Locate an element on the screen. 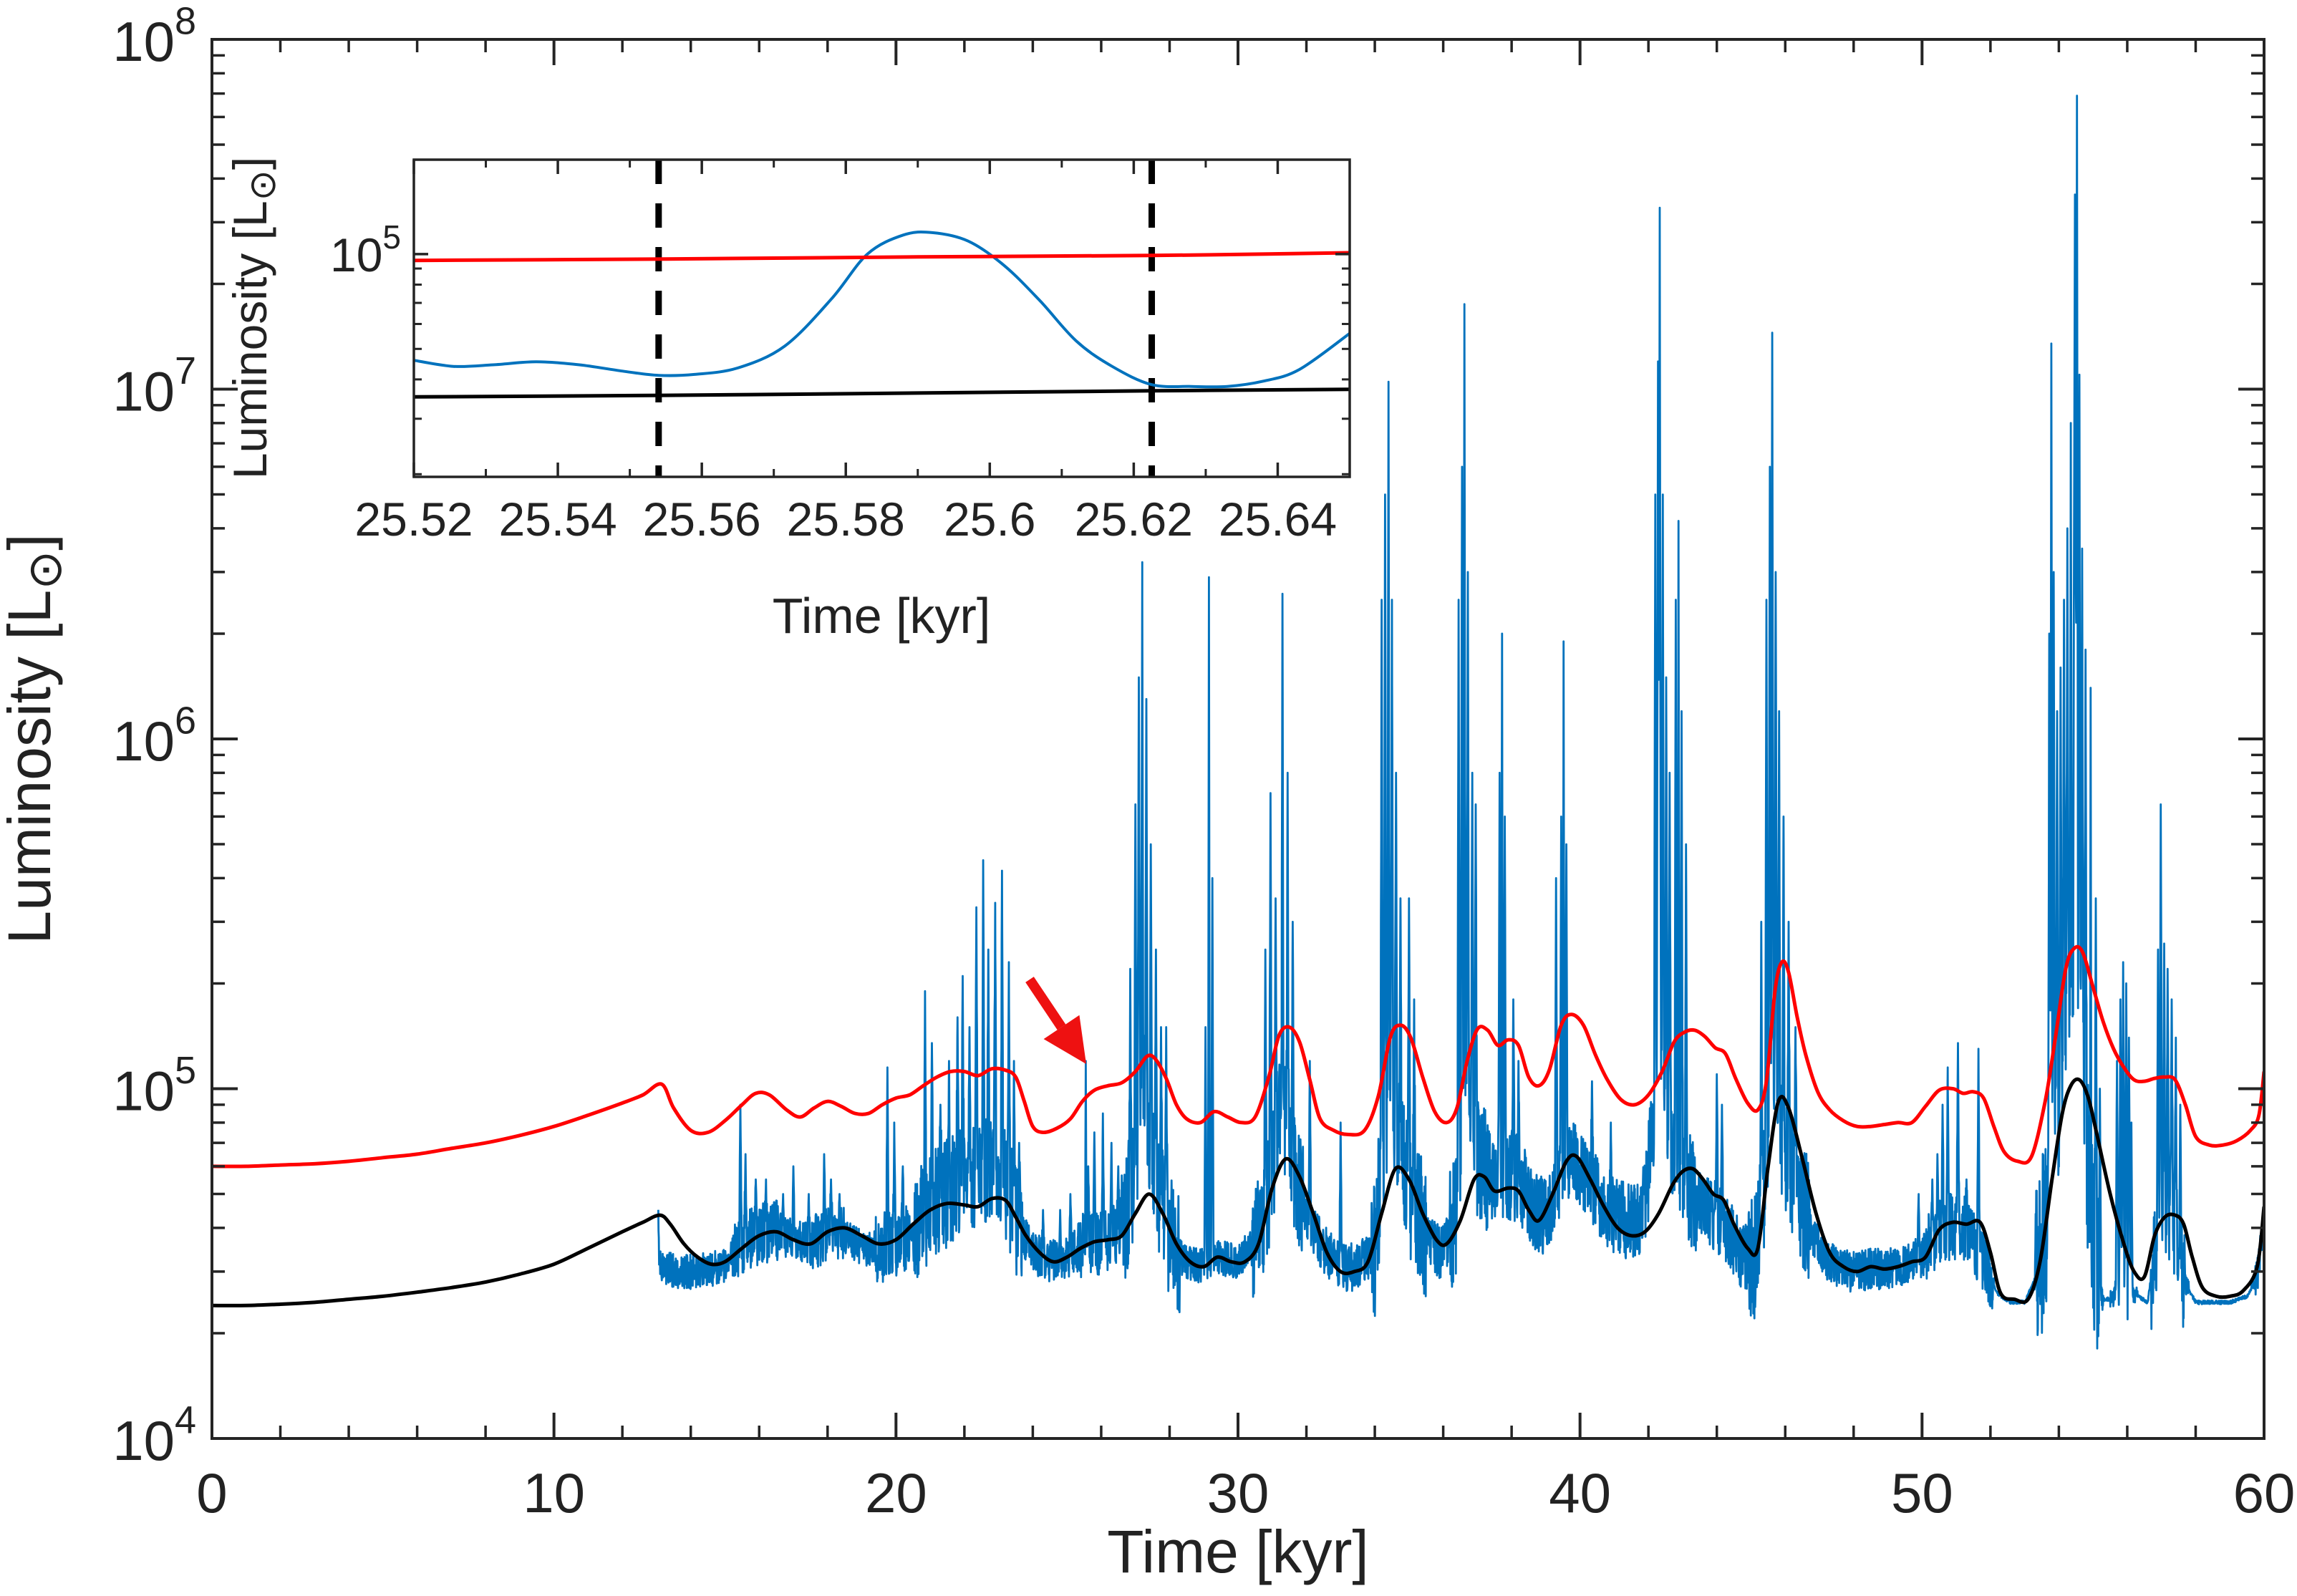 This screenshot has width=2297, height=1596. annotation-arrow is located at coordinates (1055, 1020).